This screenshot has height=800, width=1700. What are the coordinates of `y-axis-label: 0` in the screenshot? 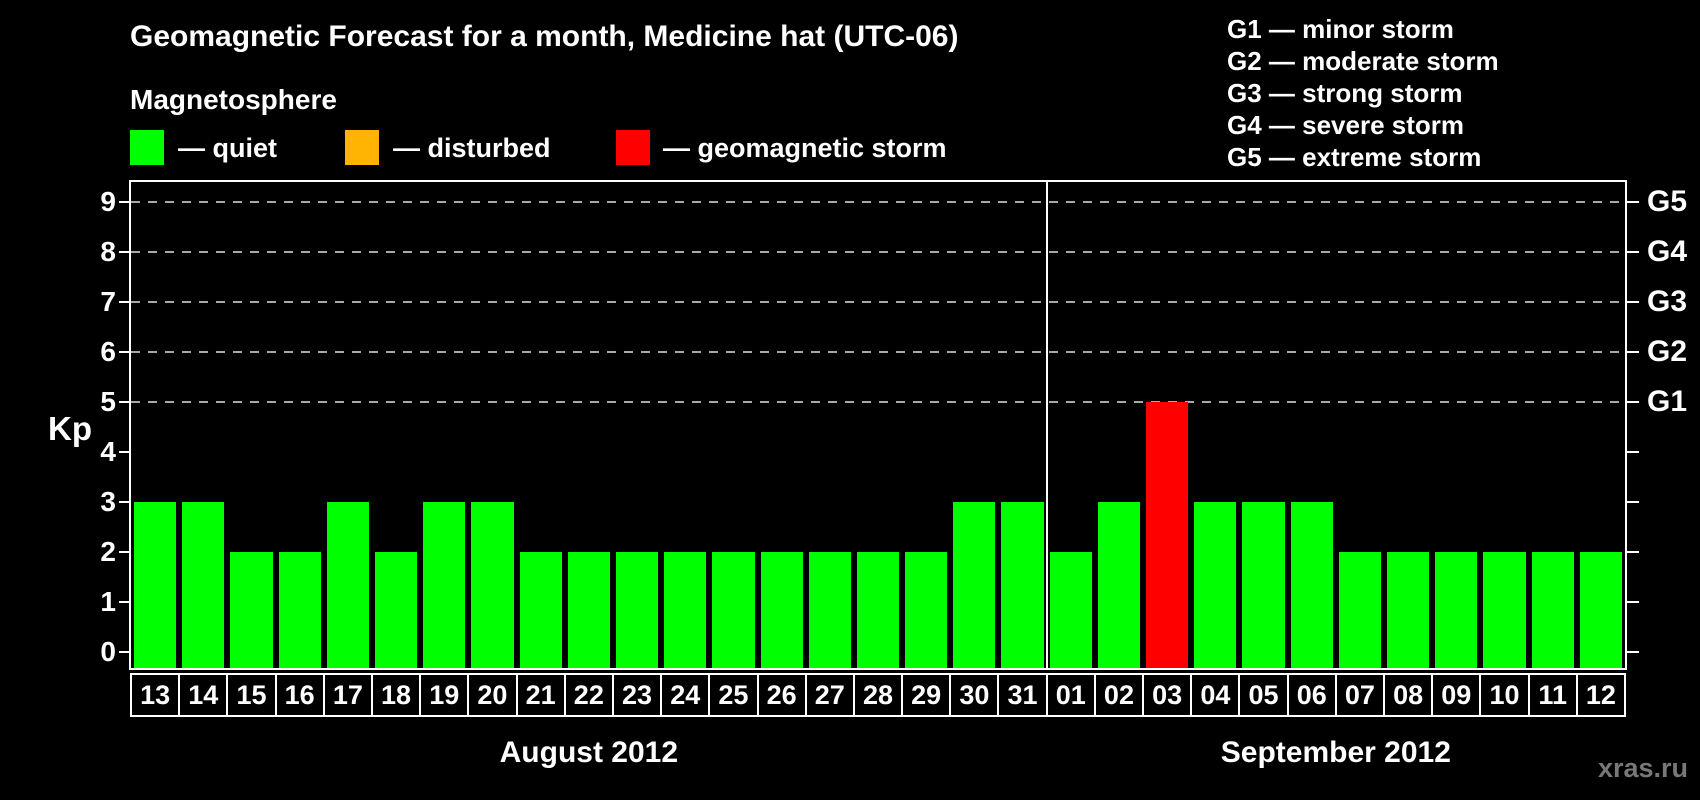 It's located at (108, 651).